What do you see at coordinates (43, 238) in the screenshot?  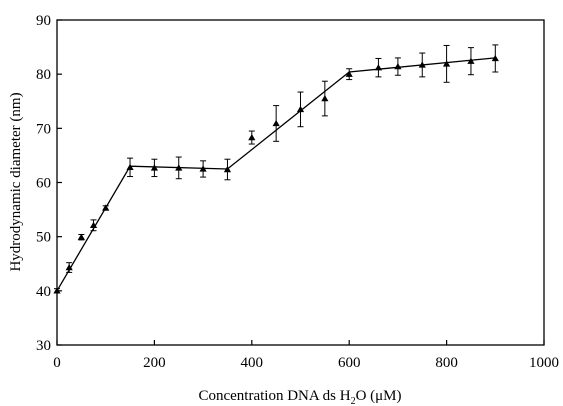 I see `y-tick-label: 50` at bounding box center [43, 238].